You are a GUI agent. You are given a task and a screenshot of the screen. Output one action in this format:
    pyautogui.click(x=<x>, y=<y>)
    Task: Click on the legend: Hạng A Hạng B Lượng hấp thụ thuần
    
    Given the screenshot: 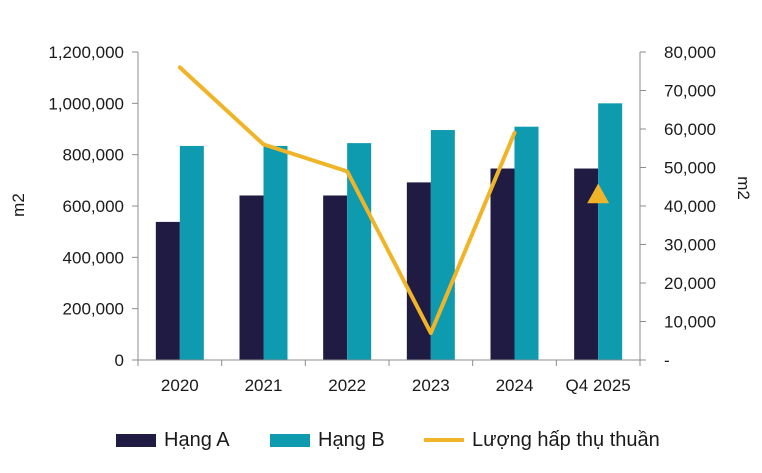 What is the action you would take?
    pyautogui.click(x=381, y=440)
    